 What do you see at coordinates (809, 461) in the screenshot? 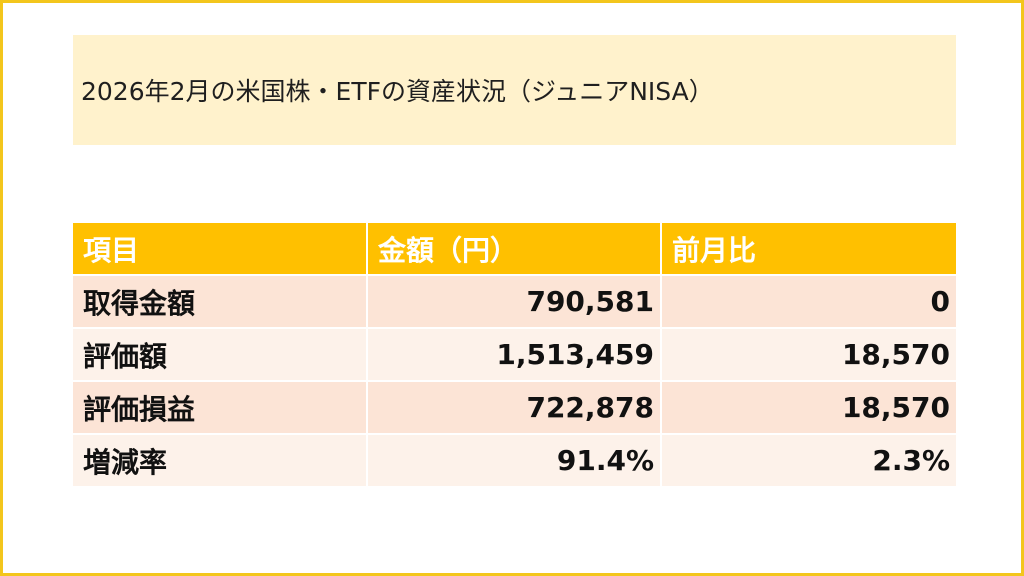
I see `row-month-over-month: 2.3%` at bounding box center [809, 461].